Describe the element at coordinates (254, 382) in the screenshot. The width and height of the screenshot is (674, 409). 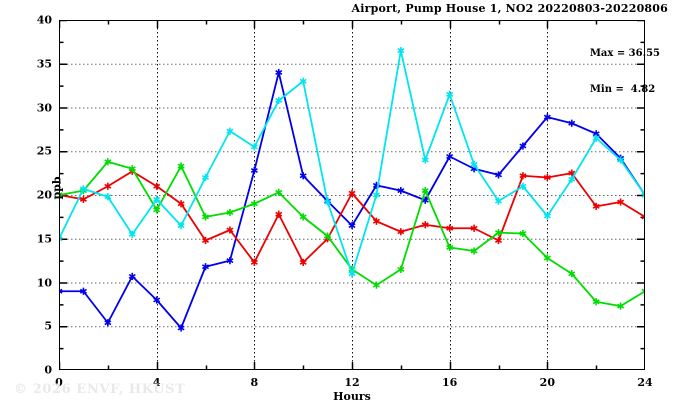
I see `x-axis-tick-label: 8` at that location.